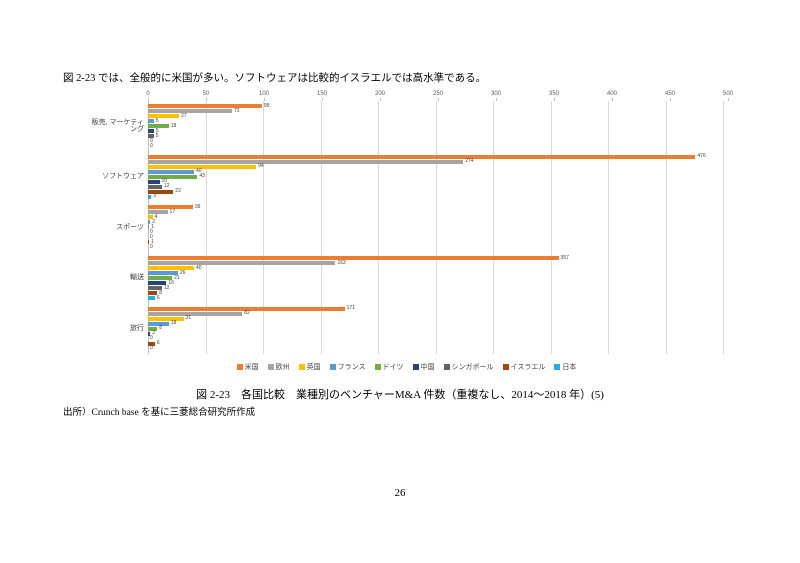  Describe the element at coordinates (435, 196) in the screenshot. I see `bar-row: 3` at that location.